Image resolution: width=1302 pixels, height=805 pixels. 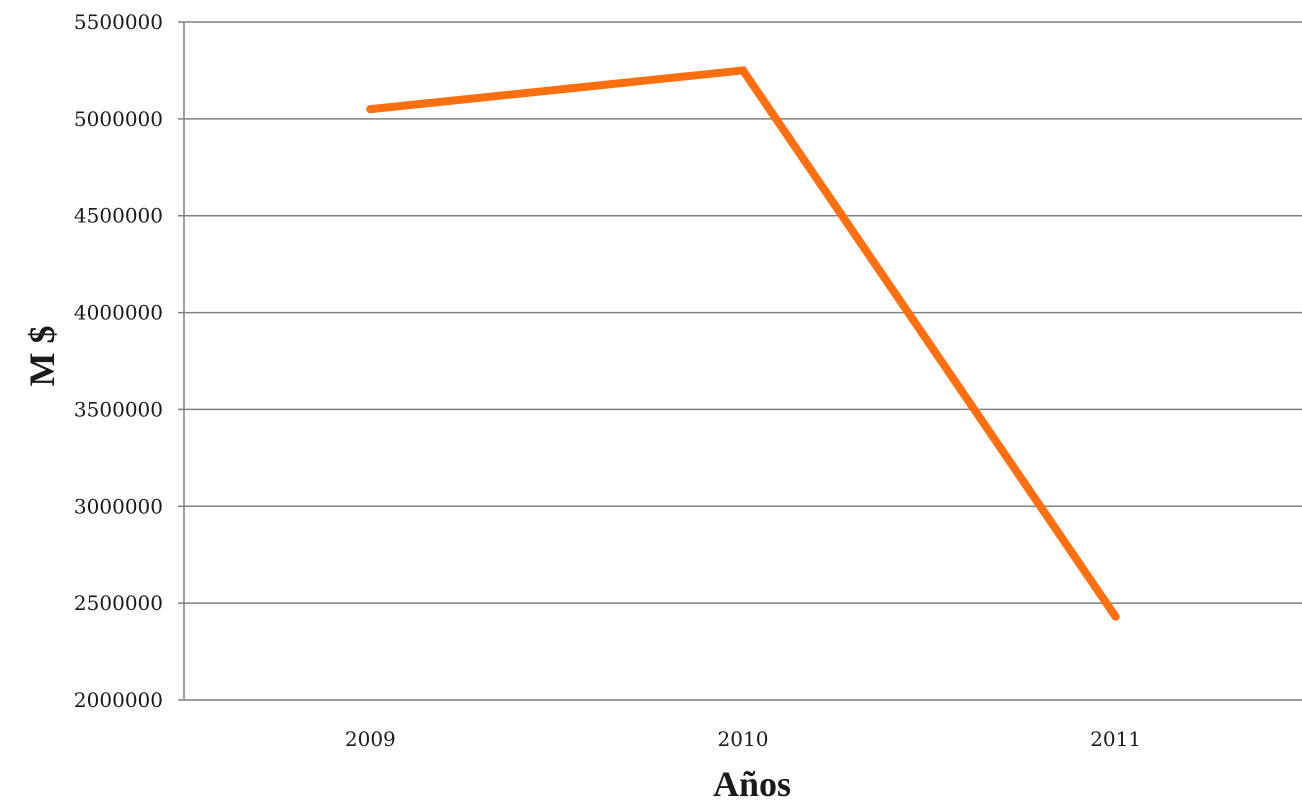 What do you see at coordinates (118, 119) in the screenshot?
I see `y-tick-label: 5000000` at bounding box center [118, 119].